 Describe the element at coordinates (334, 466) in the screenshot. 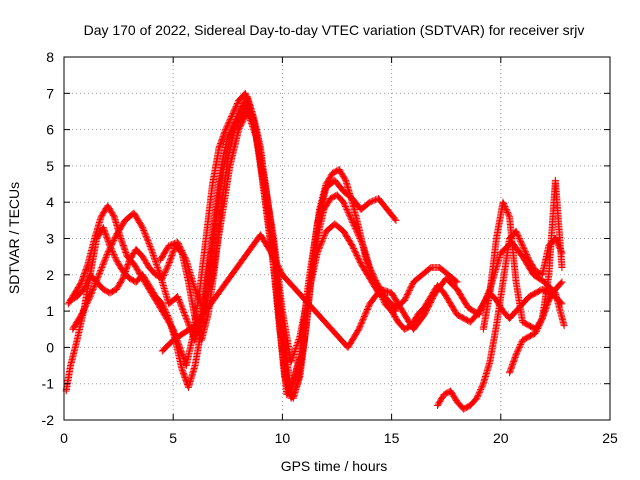

I see `x-axis-label: GPS time / hours` at that location.